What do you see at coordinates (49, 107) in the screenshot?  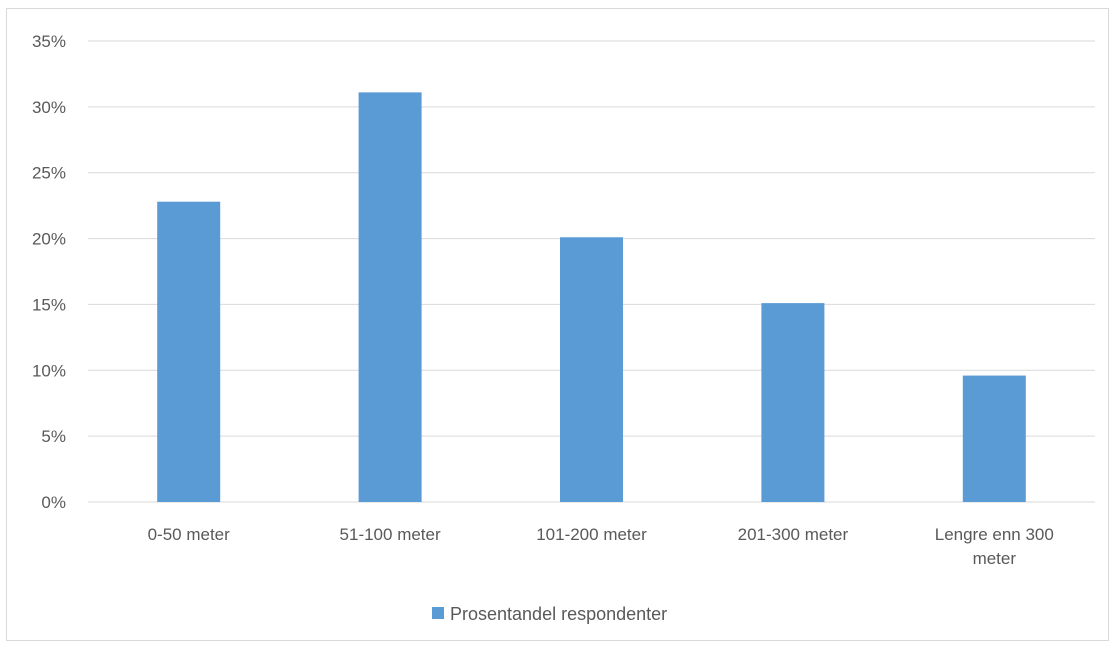 I see `y-tick-label: 30%` at bounding box center [49, 107].